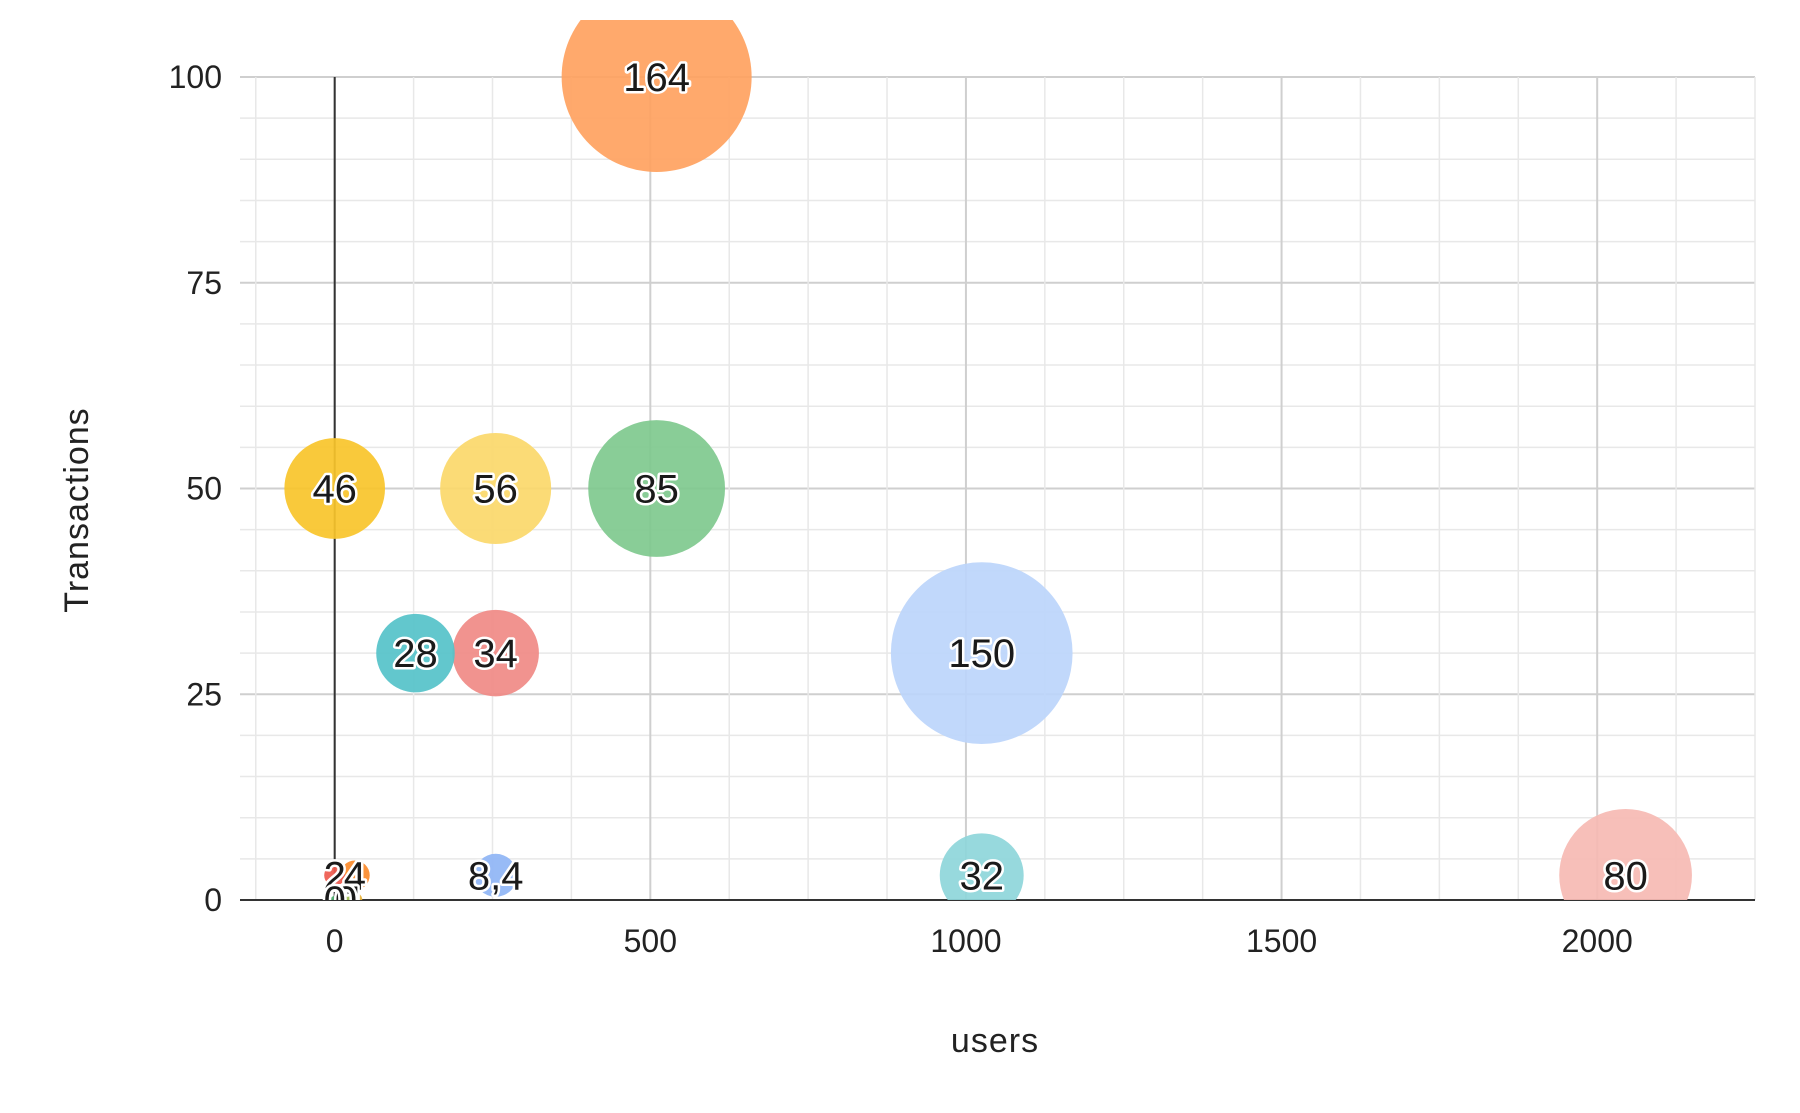 The height and width of the screenshot is (1113, 1800). What do you see at coordinates (213, 900) in the screenshot?
I see `y-tick-label: 0` at bounding box center [213, 900].